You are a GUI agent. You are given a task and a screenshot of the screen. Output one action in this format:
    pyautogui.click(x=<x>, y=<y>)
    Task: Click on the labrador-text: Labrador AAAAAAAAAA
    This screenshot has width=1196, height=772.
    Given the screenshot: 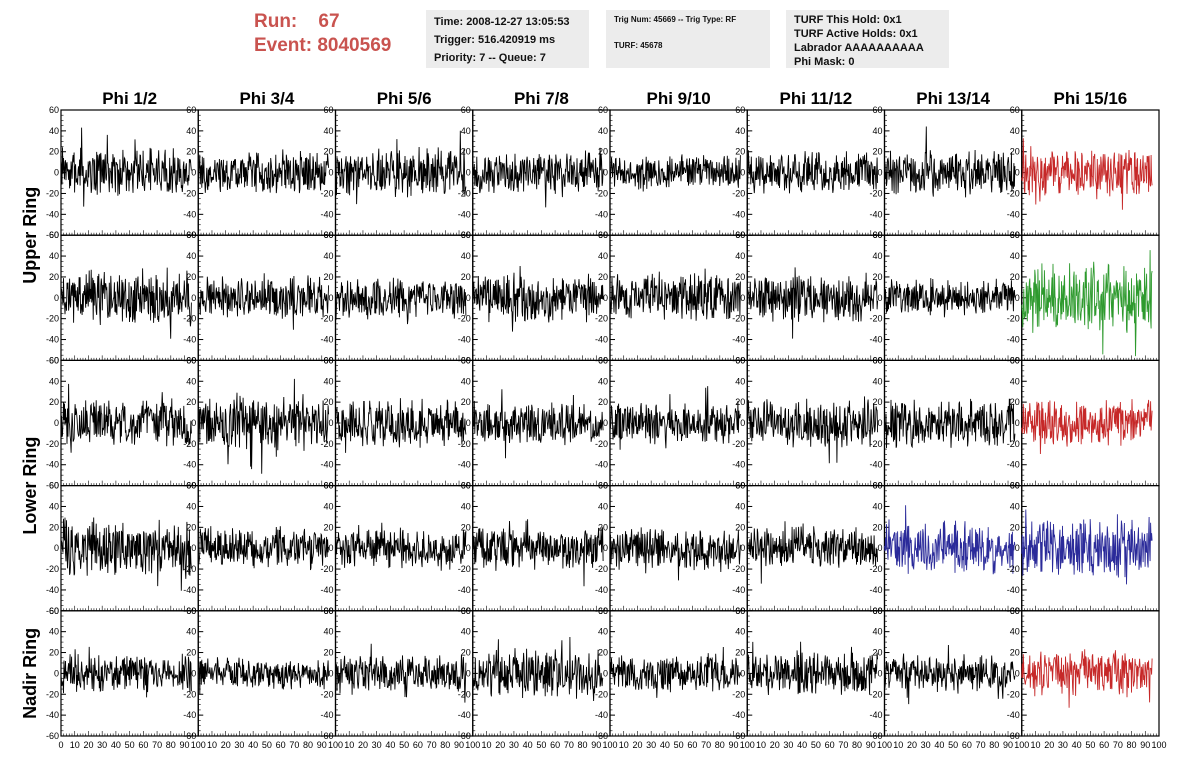 What is the action you would take?
    pyautogui.click(x=859, y=48)
    